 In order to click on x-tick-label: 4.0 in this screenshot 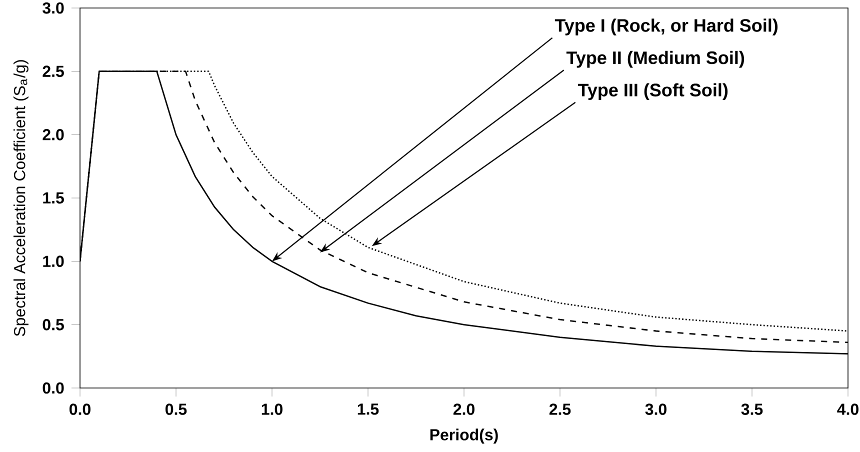, I will do `click(847, 409)`.